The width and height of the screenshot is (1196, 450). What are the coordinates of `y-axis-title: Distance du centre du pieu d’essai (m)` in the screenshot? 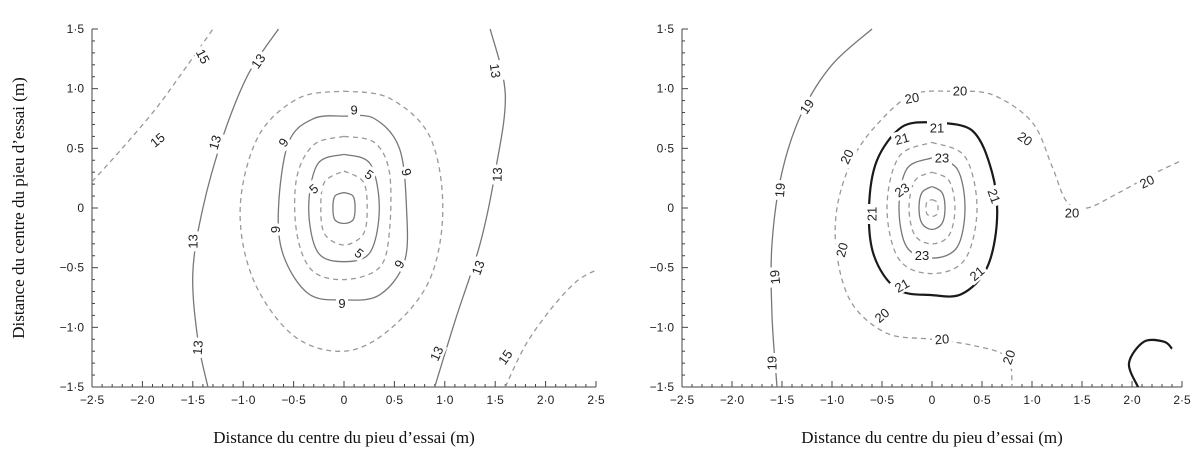 It's located at (18, 208).